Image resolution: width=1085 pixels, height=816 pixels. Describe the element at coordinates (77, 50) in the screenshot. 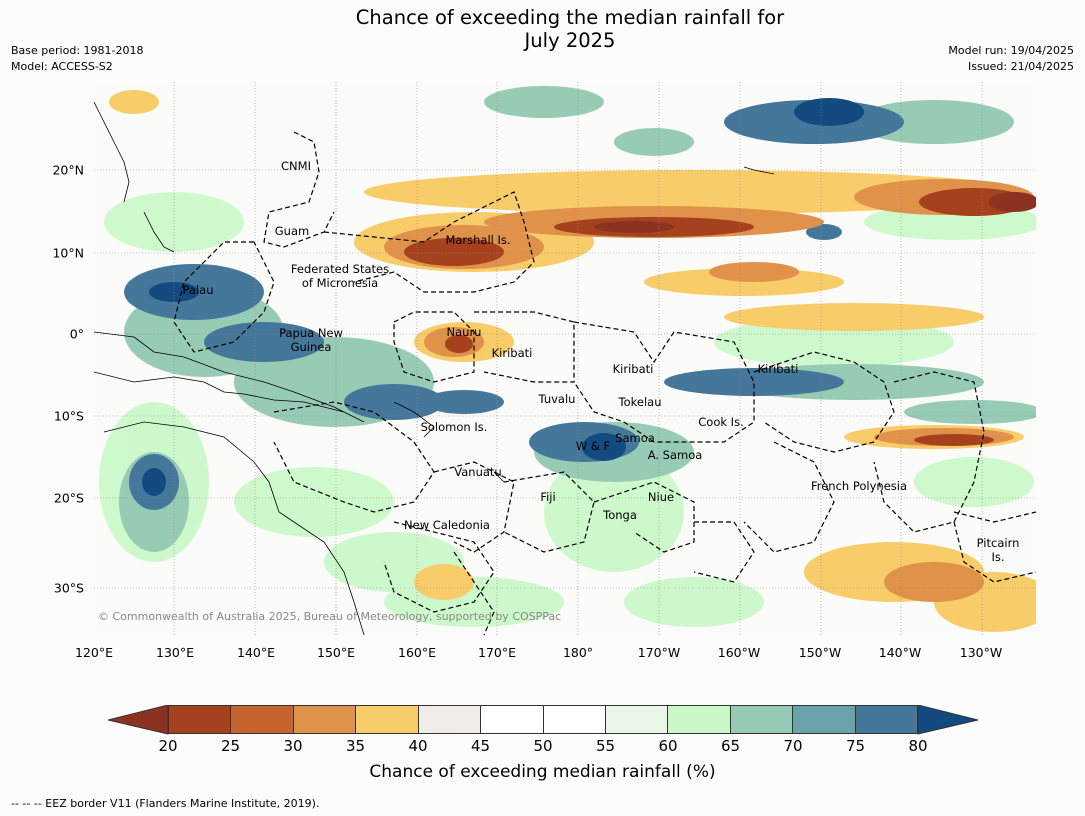

I see `base-period: Base period: 1981-2018` at that location.